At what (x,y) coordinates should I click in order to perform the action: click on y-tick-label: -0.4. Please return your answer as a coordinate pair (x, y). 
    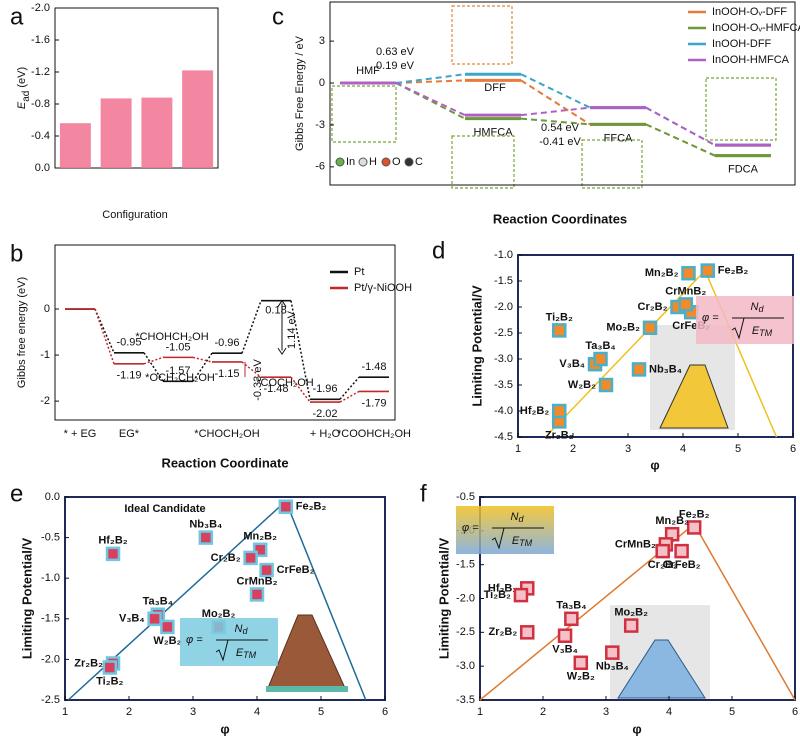
    Looking at the image, I should click on (40, 136).